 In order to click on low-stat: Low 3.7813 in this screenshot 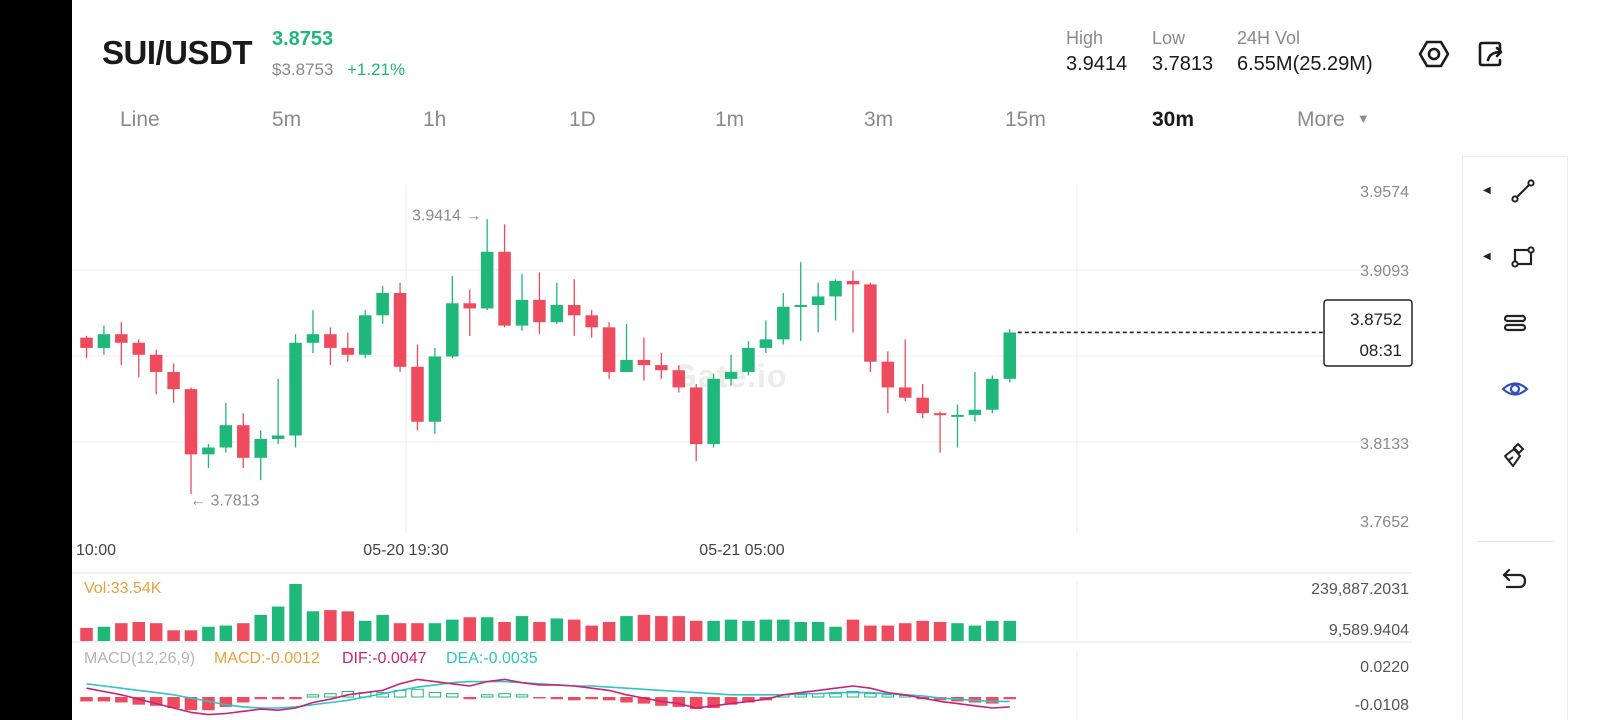, I will do `click(1182, 52)`.